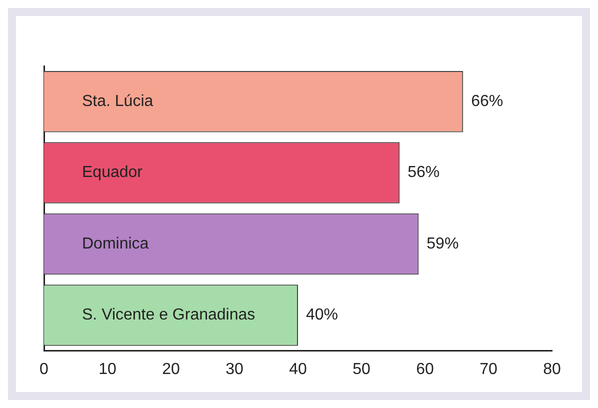  Describe the element at coordinates (425, 369) in the screenshot. I see `x-tick-label: 60` at that location.